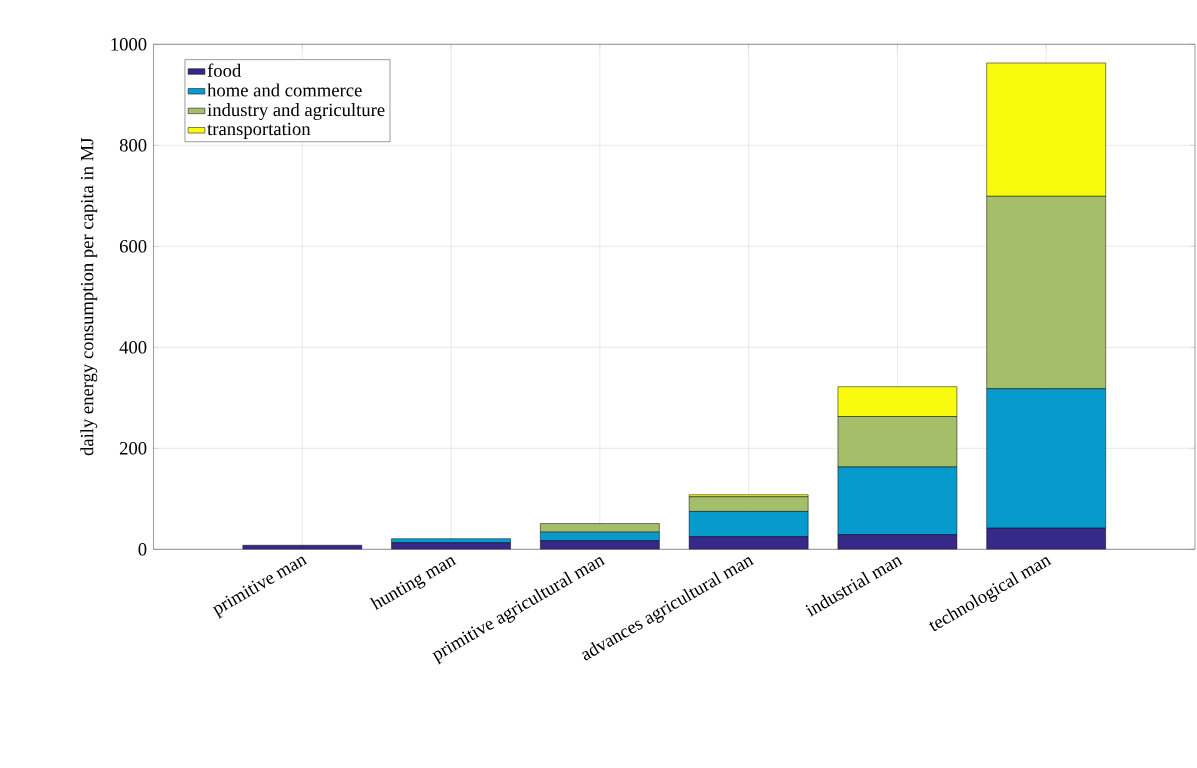 This screenshot has width=1197, height=768. What do you see at coordinates (284, 90) in the screenshot?
I see `legend-label: home and commerce` at bounding box center [284, 90].